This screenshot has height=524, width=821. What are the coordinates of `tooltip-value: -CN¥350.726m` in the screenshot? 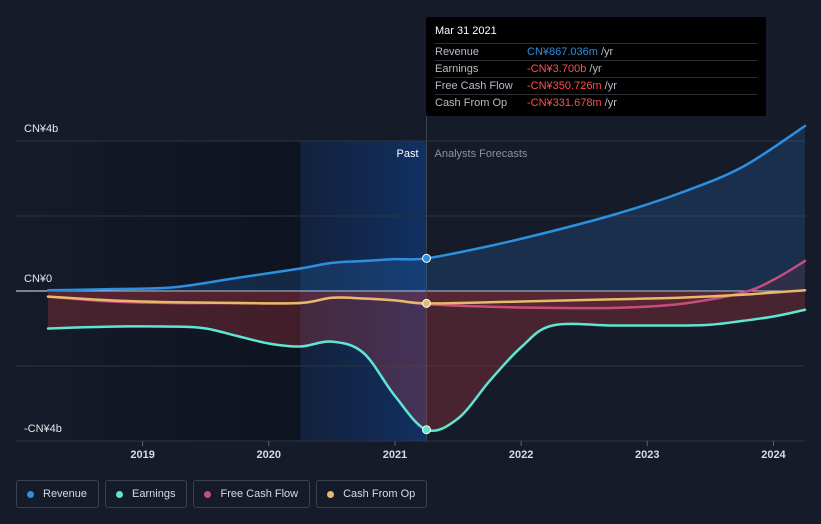 It's located at (564, 86).